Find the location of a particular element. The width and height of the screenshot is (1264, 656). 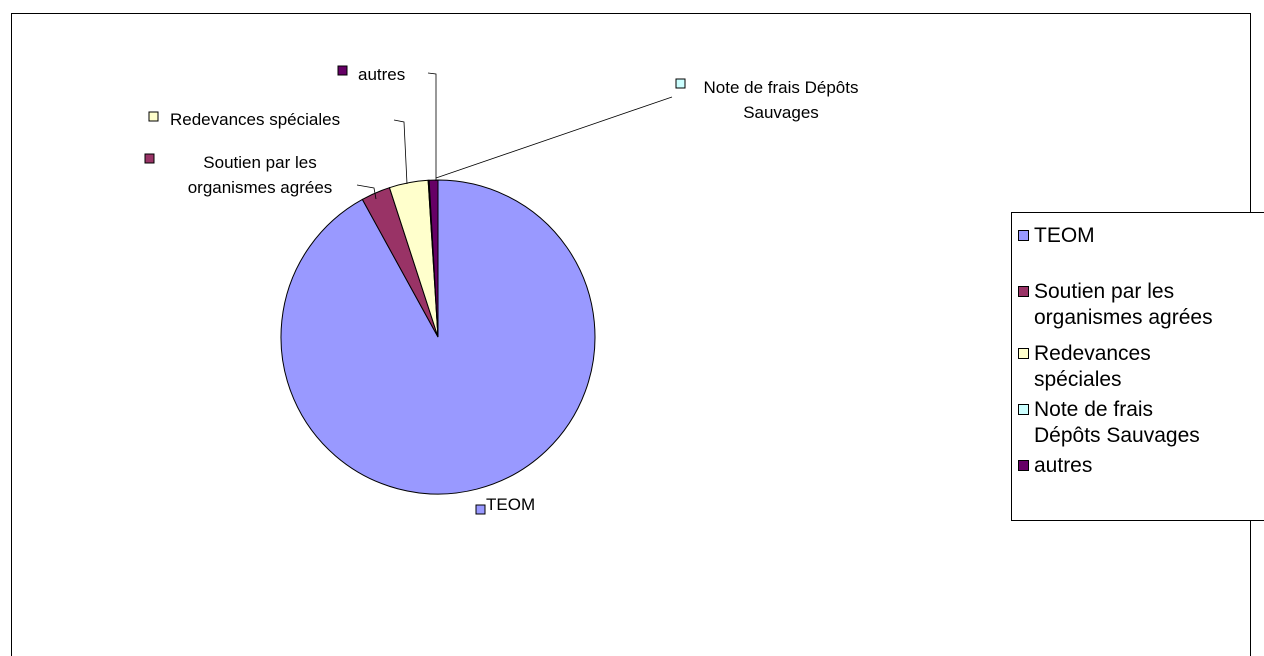

legend-label-line: Dépôts Sauvages is located at coordinates (1117, 435).